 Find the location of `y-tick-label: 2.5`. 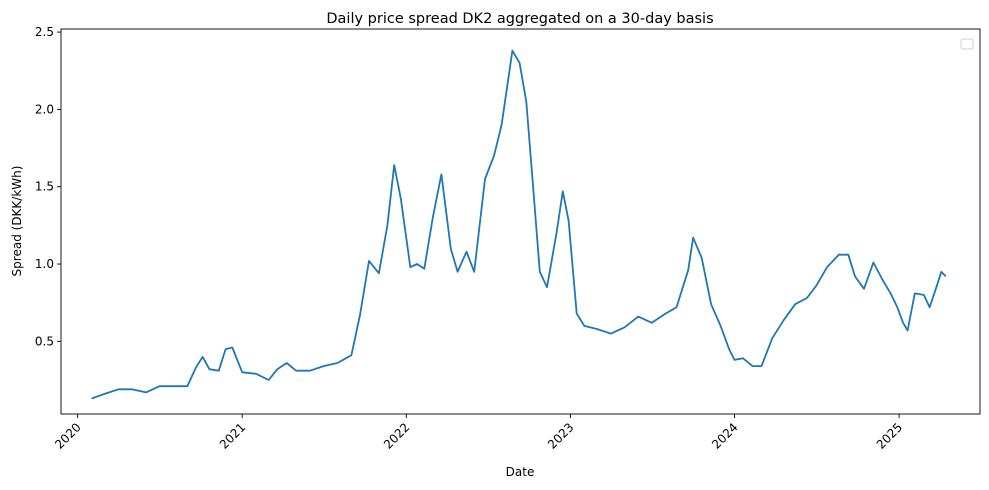

y-tick-label: 2.5 is located at coordinates (44, 32).